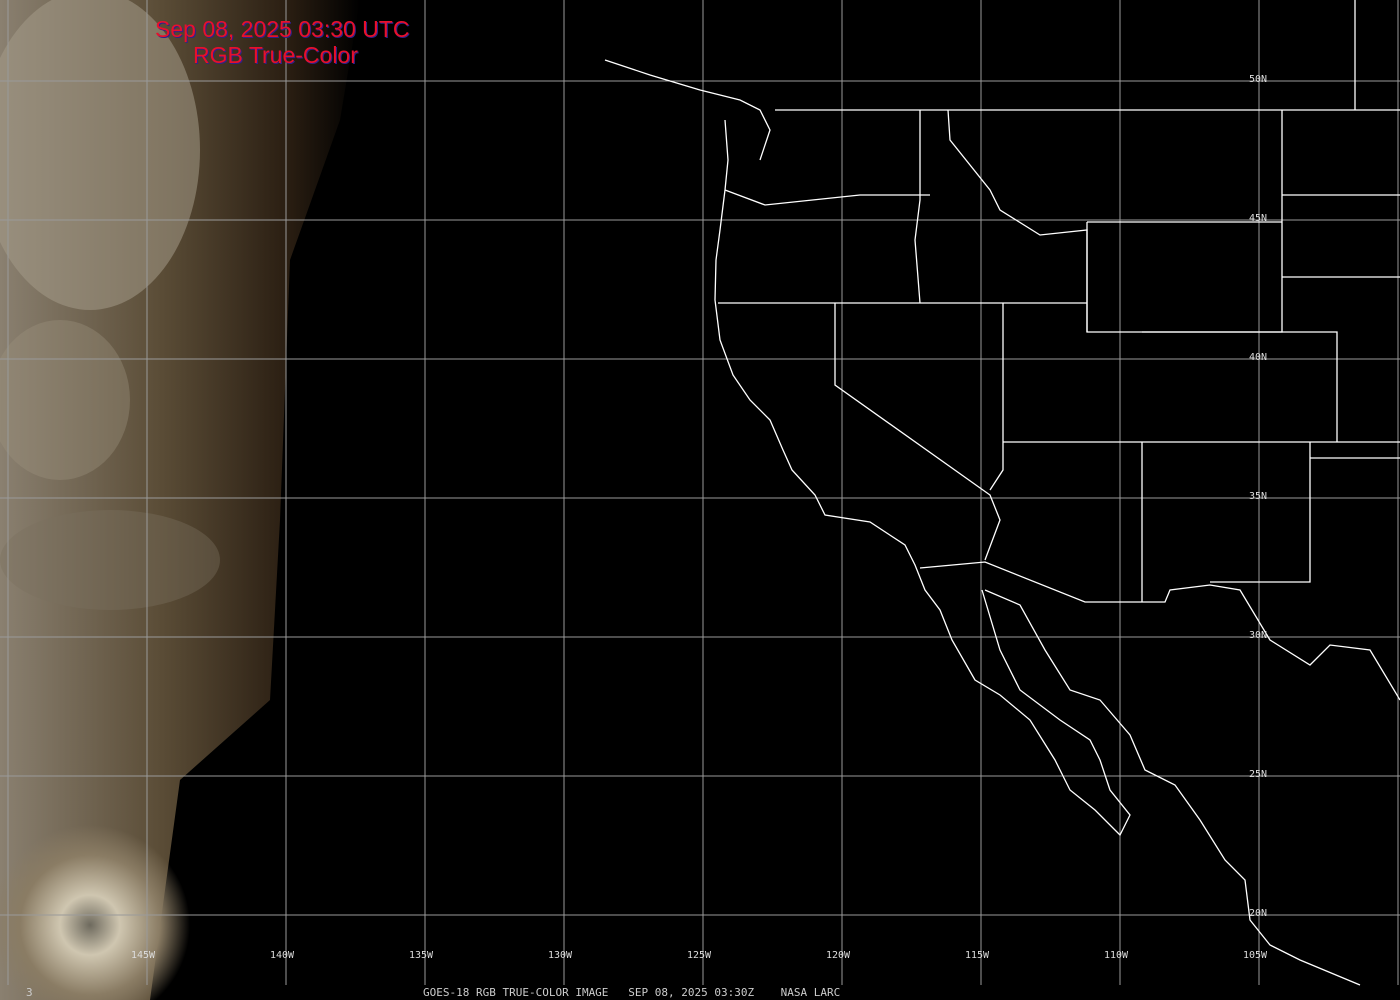 This screenshot has width=1400, height=1000. What do you see at coordinates (421, 955) in the screenshot?
I see `longitude-label: 135W` at bounding box center [421, 955].